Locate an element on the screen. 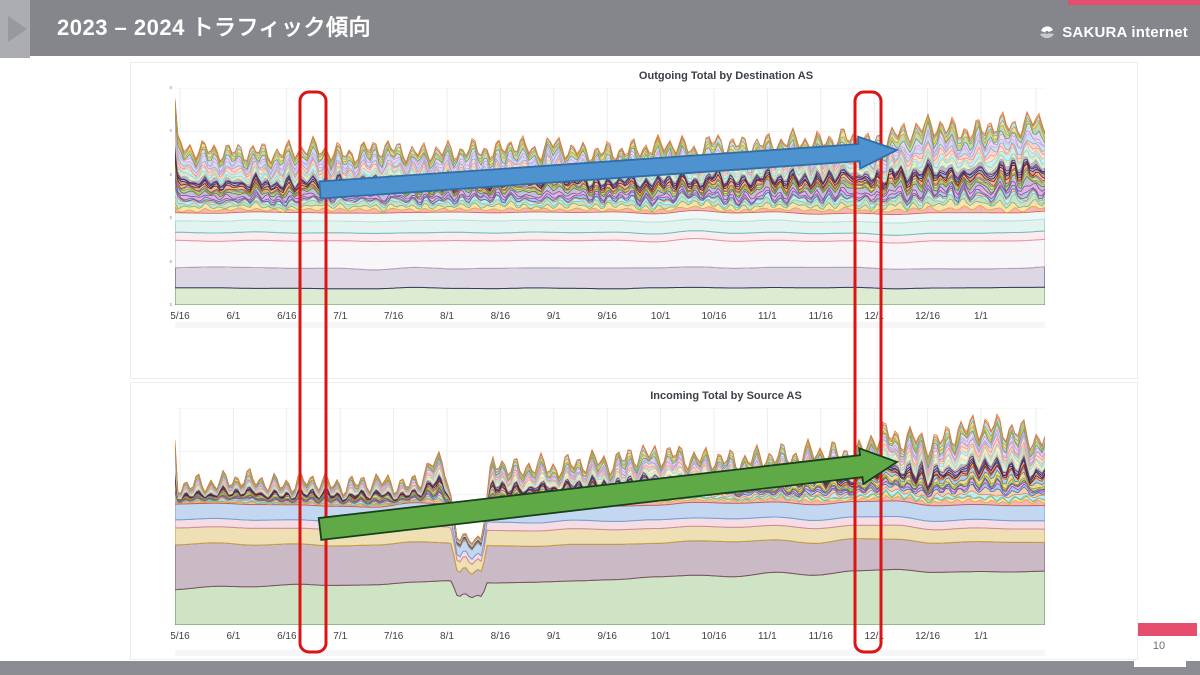 The width and height of the screenshot is (1200, 675). page-number: 10 is located at coordinates (1159, 646).